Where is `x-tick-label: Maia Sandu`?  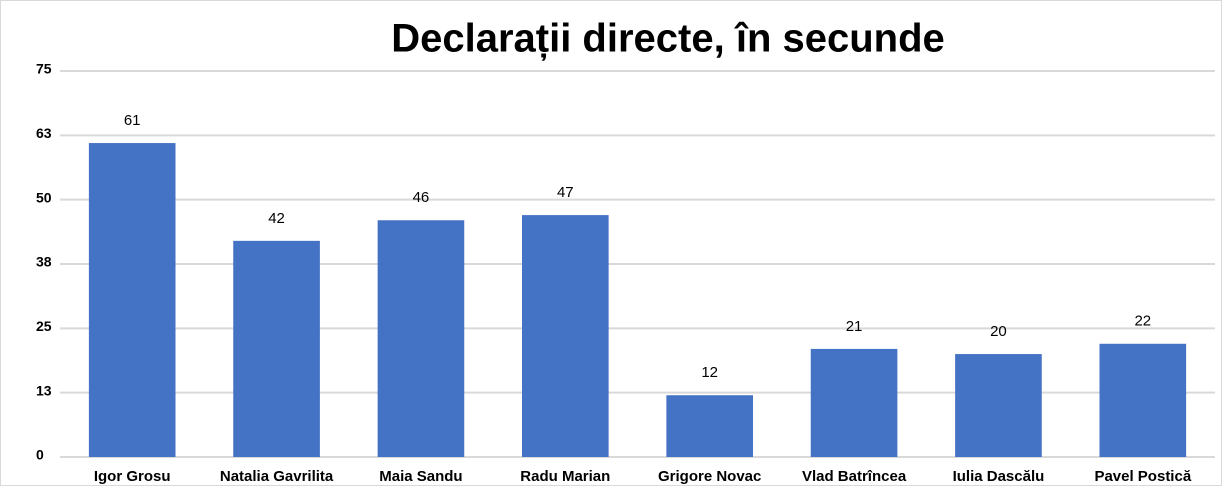
x-tick-label: Maia Sandu is located at coordinates (420, 476).